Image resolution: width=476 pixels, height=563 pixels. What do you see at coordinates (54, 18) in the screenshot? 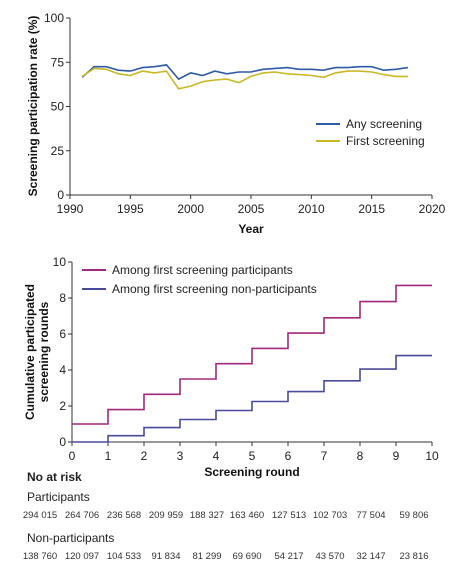
I see `y-tick-label-top: 100` at bounding box center [54, 18].